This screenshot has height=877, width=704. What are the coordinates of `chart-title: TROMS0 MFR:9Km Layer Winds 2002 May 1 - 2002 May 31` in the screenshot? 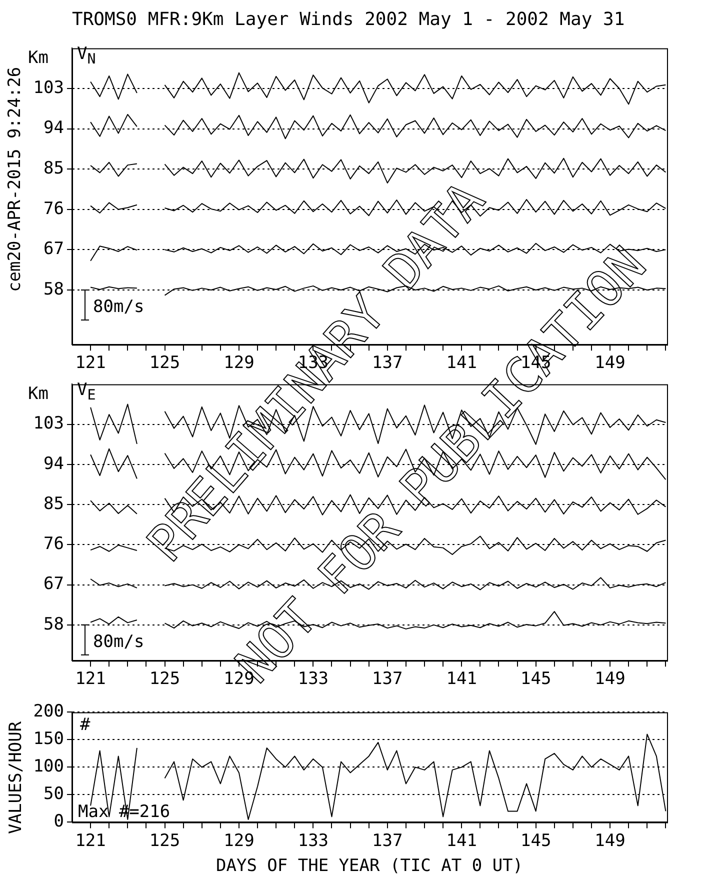 It's located at (348, 19).